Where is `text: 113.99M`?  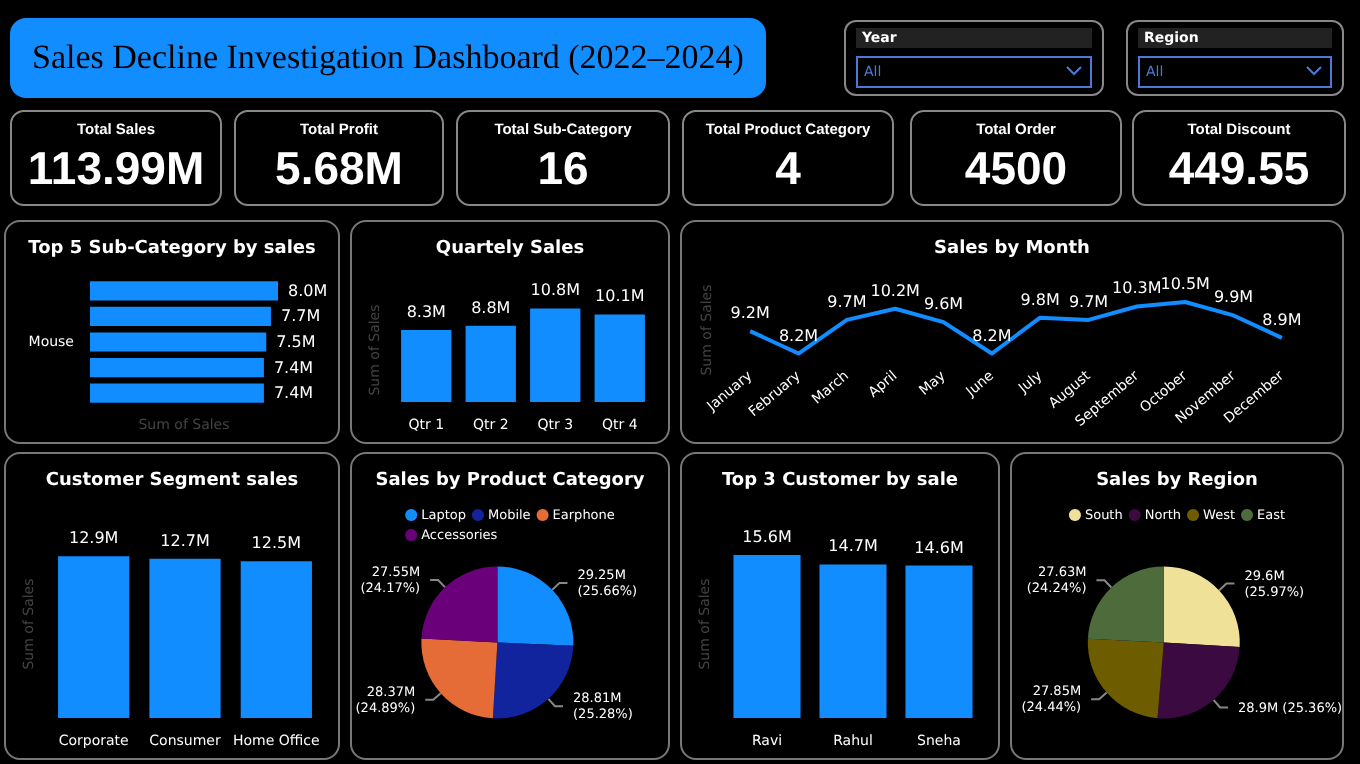 text: 113.99M is located at coordinates (116, 168).